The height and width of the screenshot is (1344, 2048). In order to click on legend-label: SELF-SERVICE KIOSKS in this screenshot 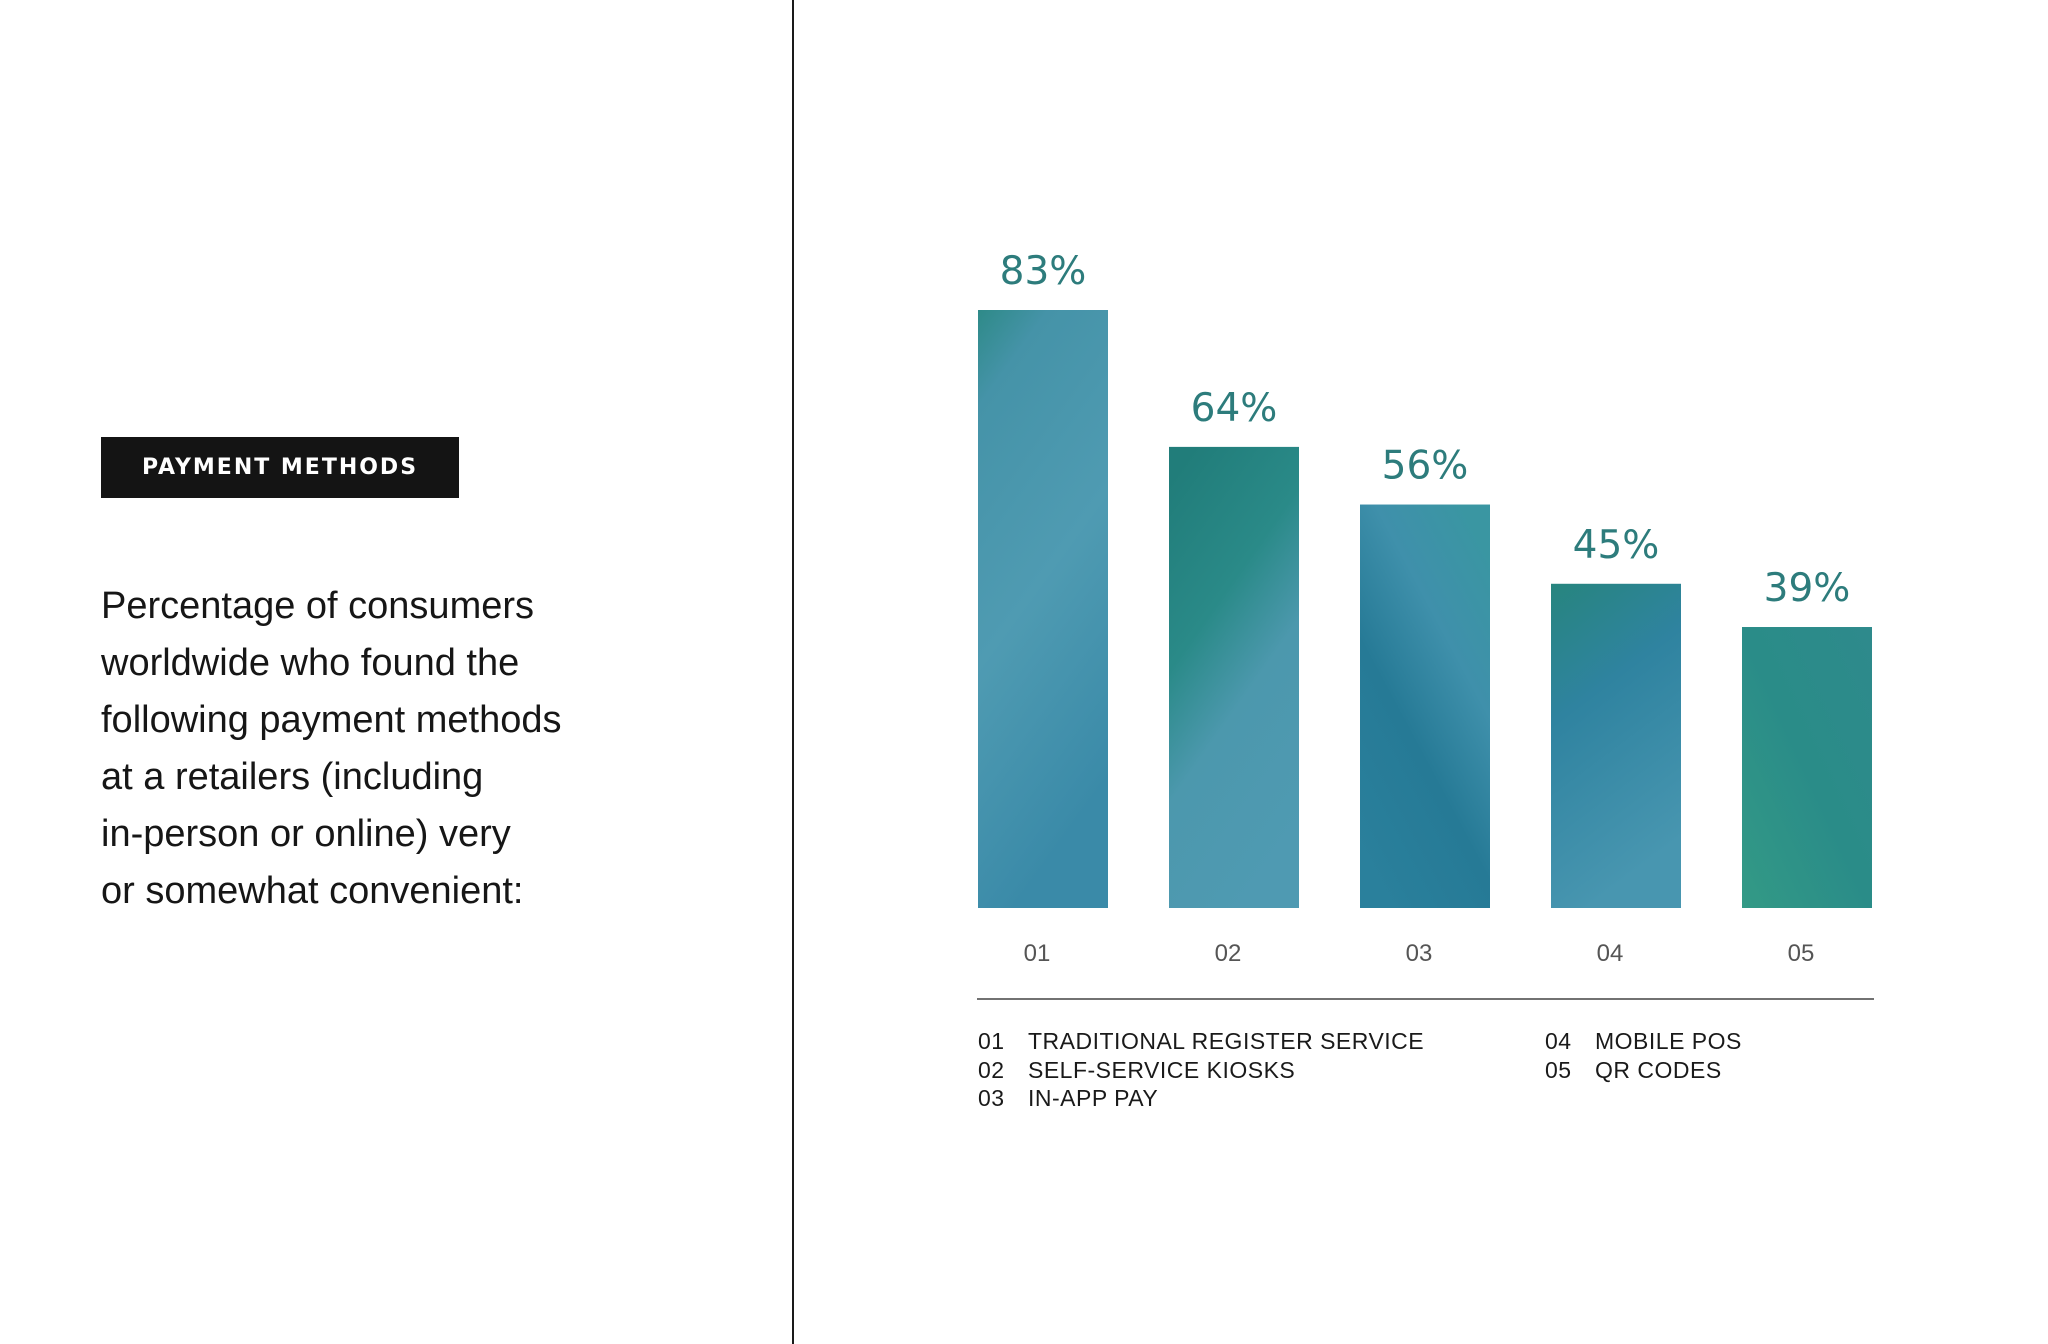, I will do `click(1162, 1069)`.